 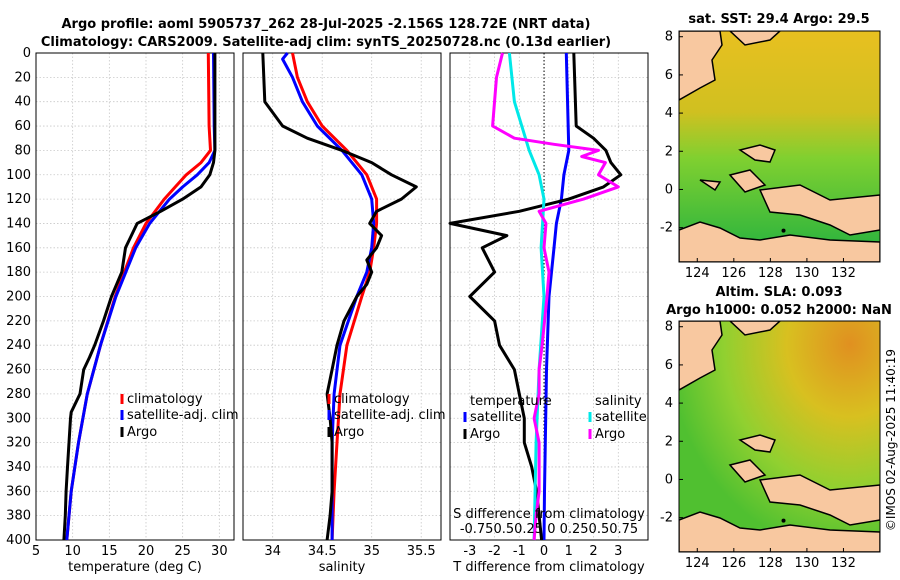 What do you see at coordinates (18, 297) in the screenshot?
I see `depth-tick-label: 200` at bounding box center [18, 297].